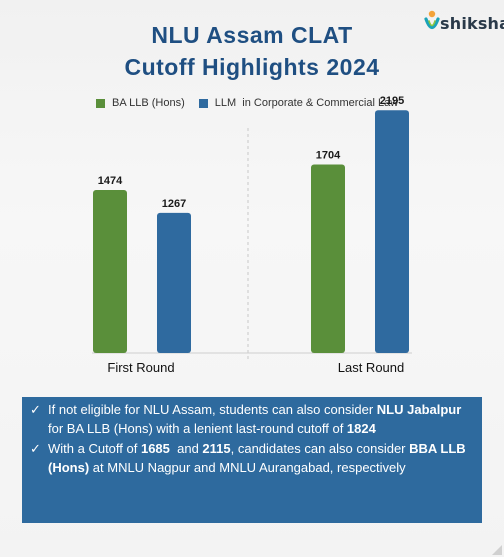  Describe the element at coordinates (252, 35) in the screenshot. I see `page-title: NLU Assam CLAT` at that location.